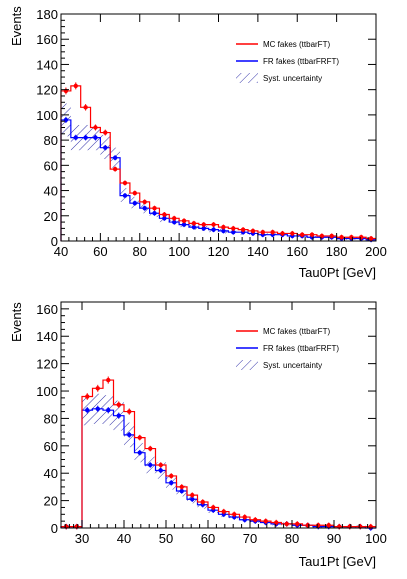 The height and width of the screenshot is (579, 407). I want to click on top-x-tick-label: 80, so click(140, 251).